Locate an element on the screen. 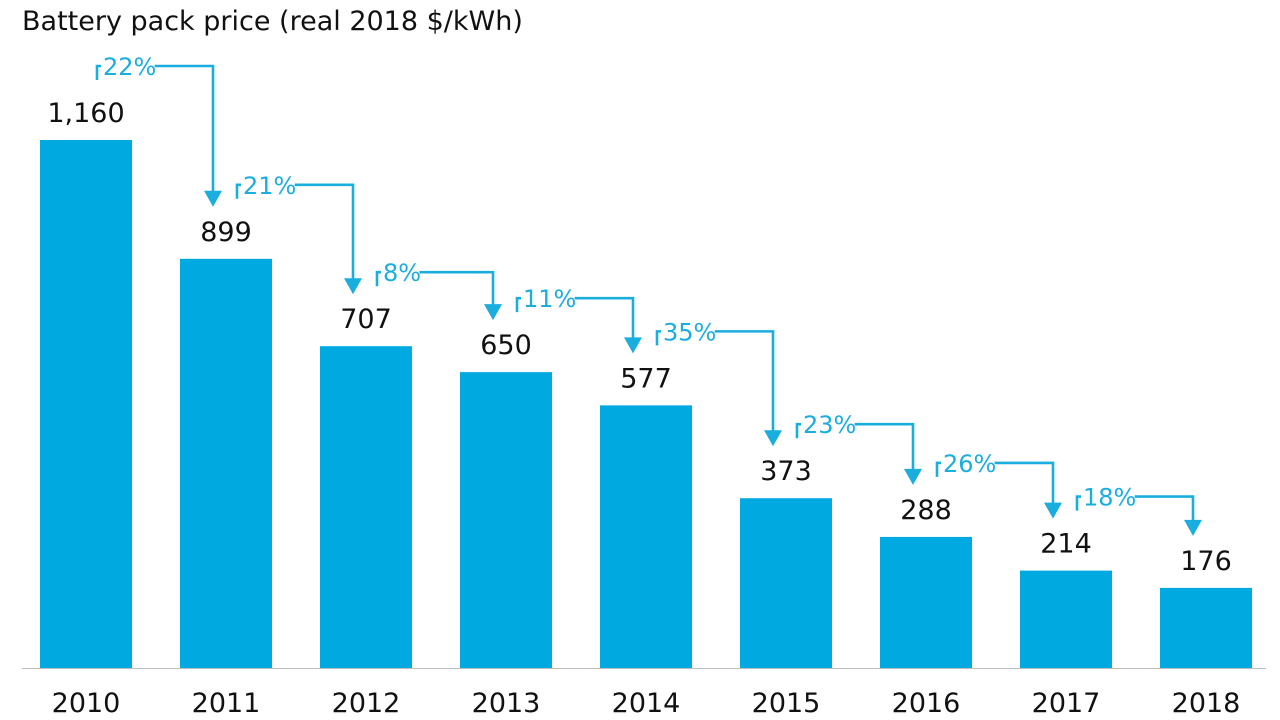 The height and width of the screenshot is (720, 1280). bar-2017 is located at coordinates (1066, 619).